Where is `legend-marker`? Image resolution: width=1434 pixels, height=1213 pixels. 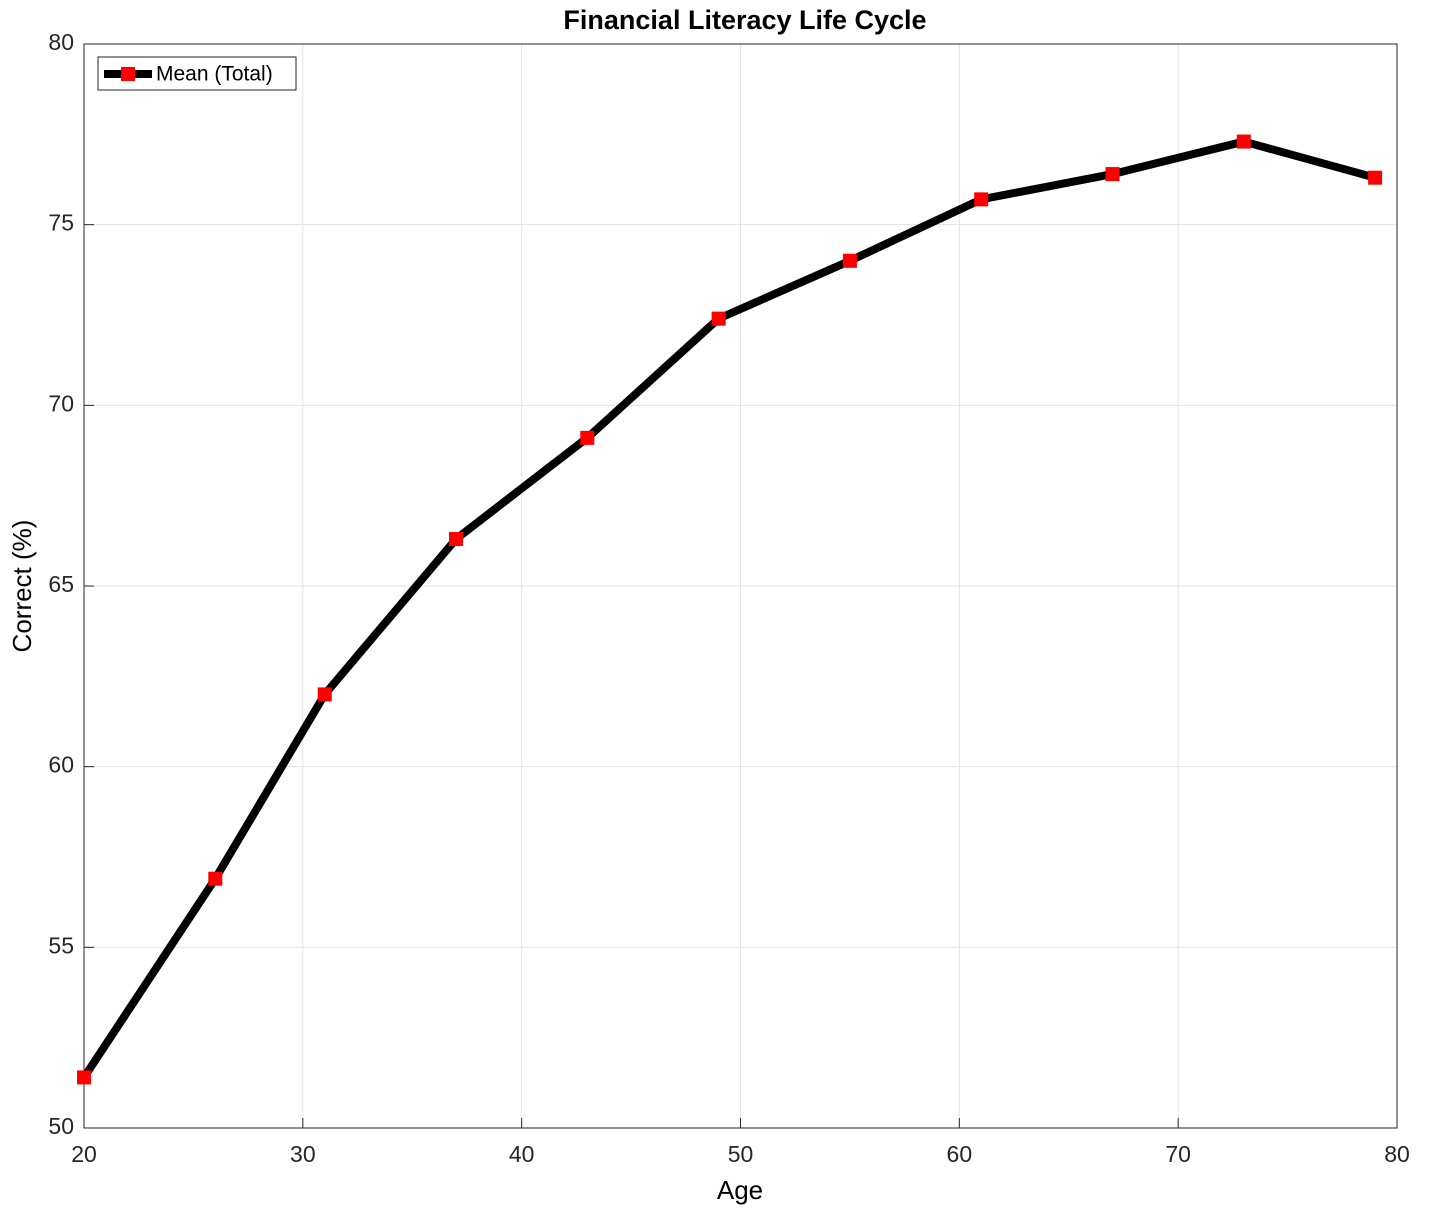
legend-marker is located at coordinates (128, 74).